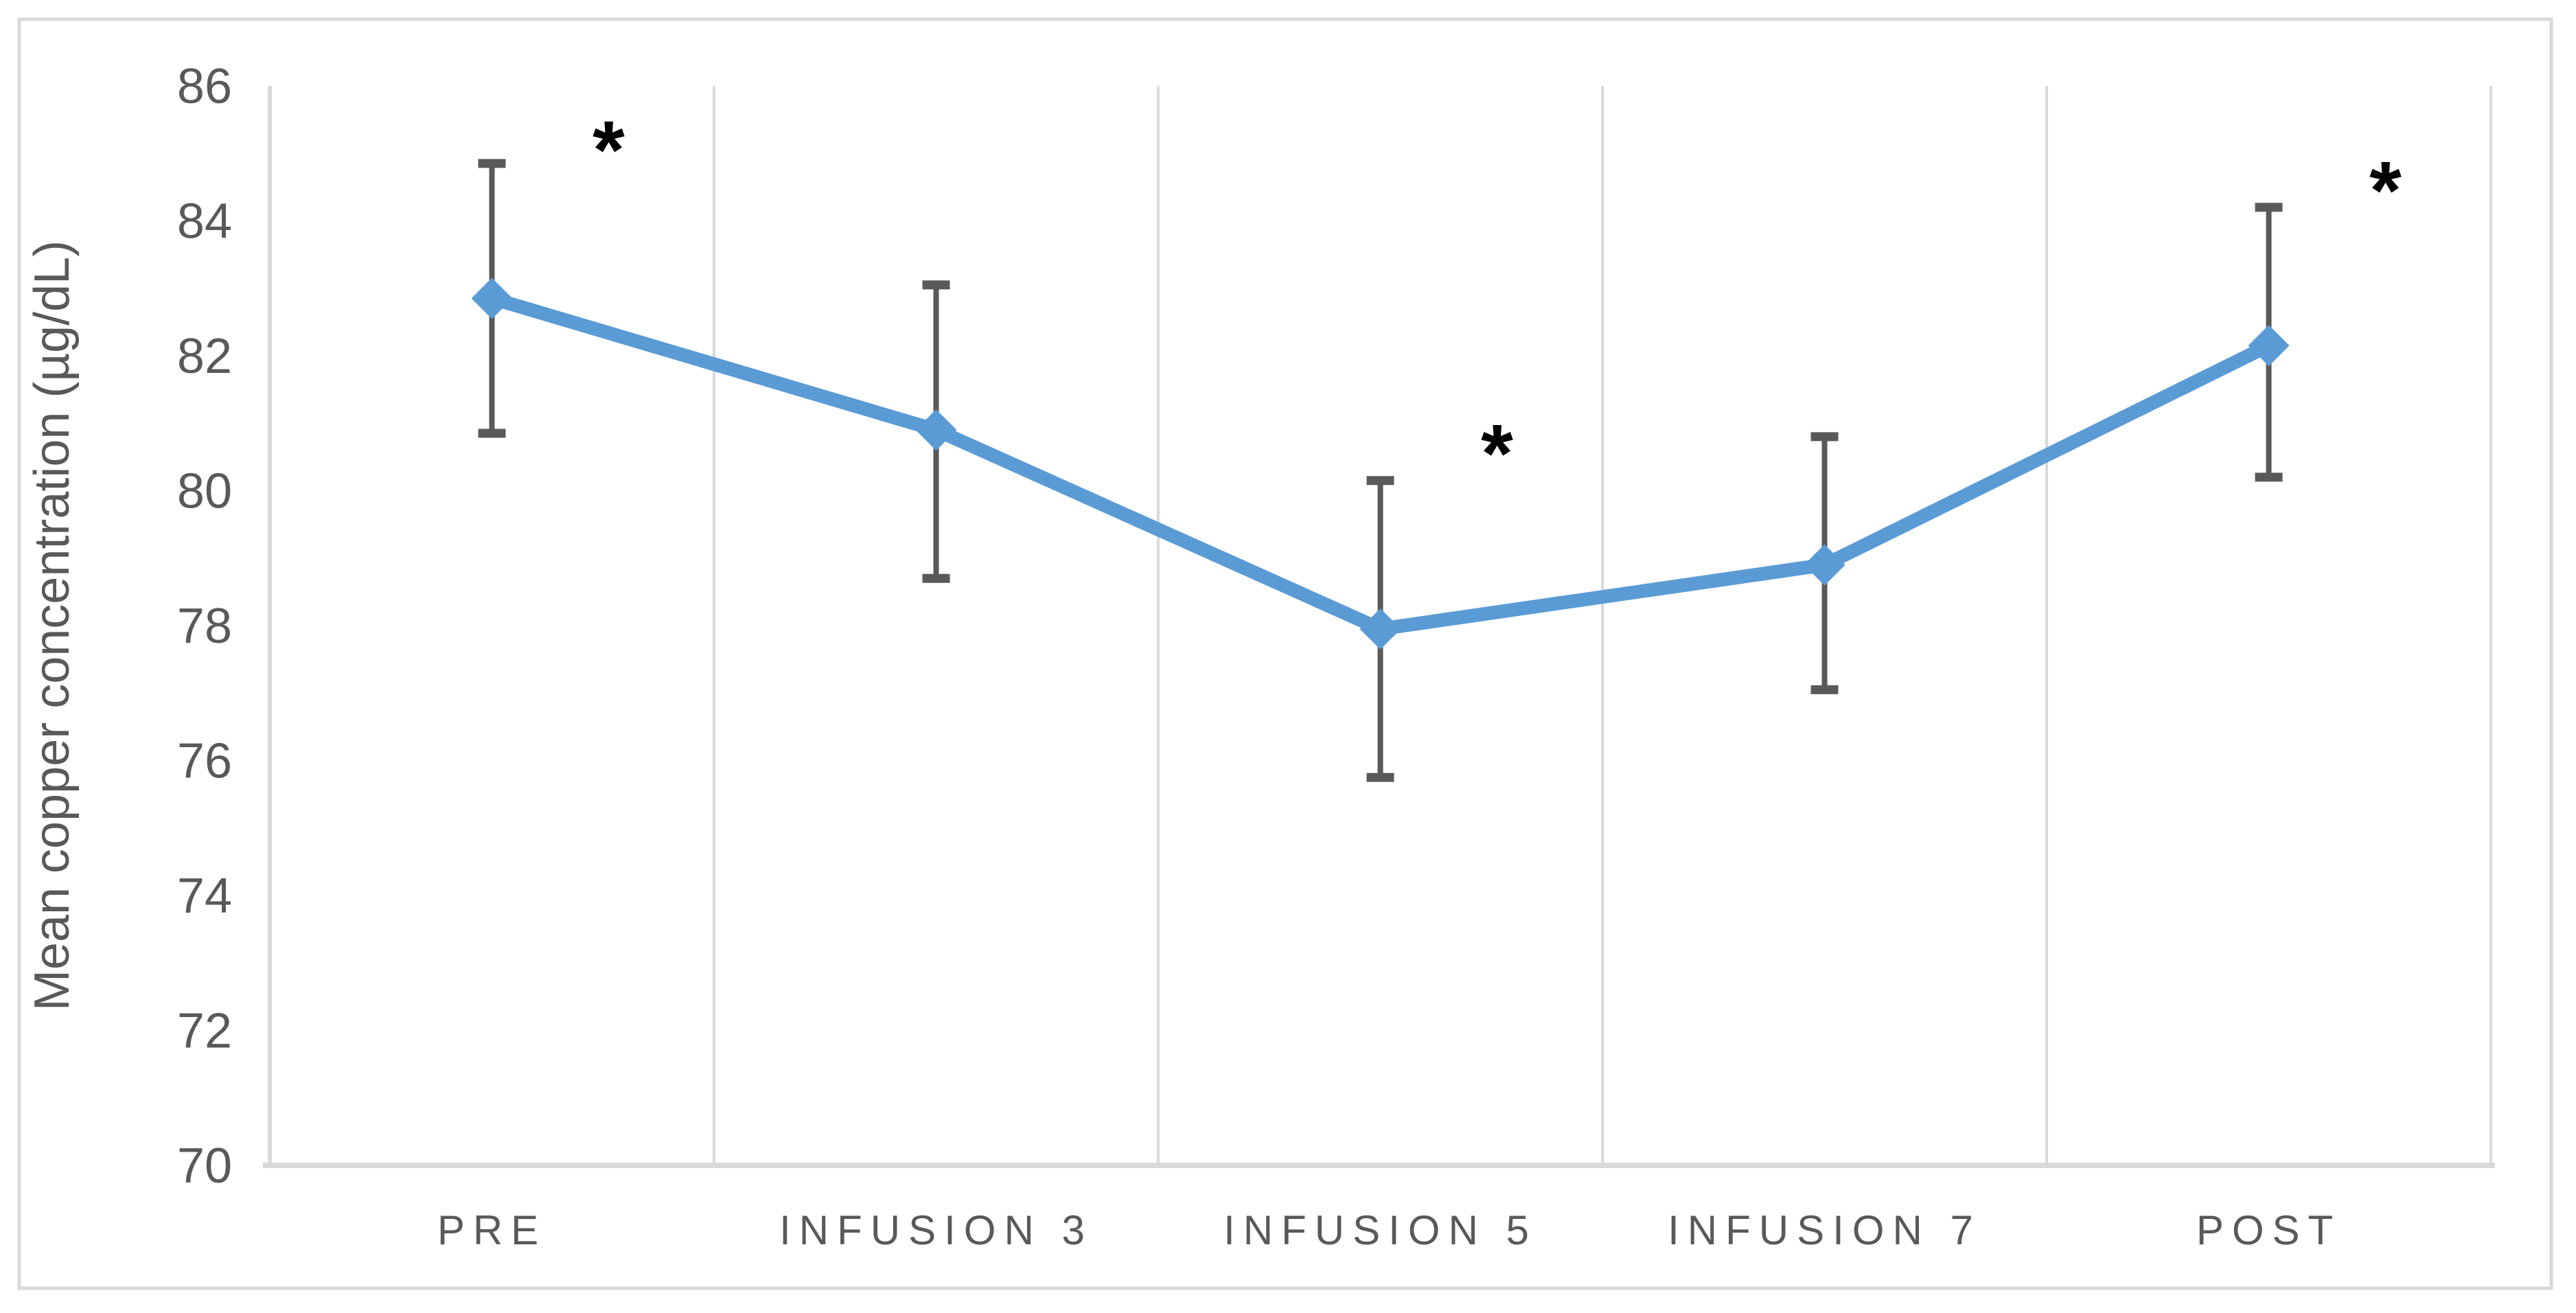 Image resolution: width=2576 pixels, height=1313 pixels. I want to click on x-category-label: INFUSION 5, so click(1380, 1230).